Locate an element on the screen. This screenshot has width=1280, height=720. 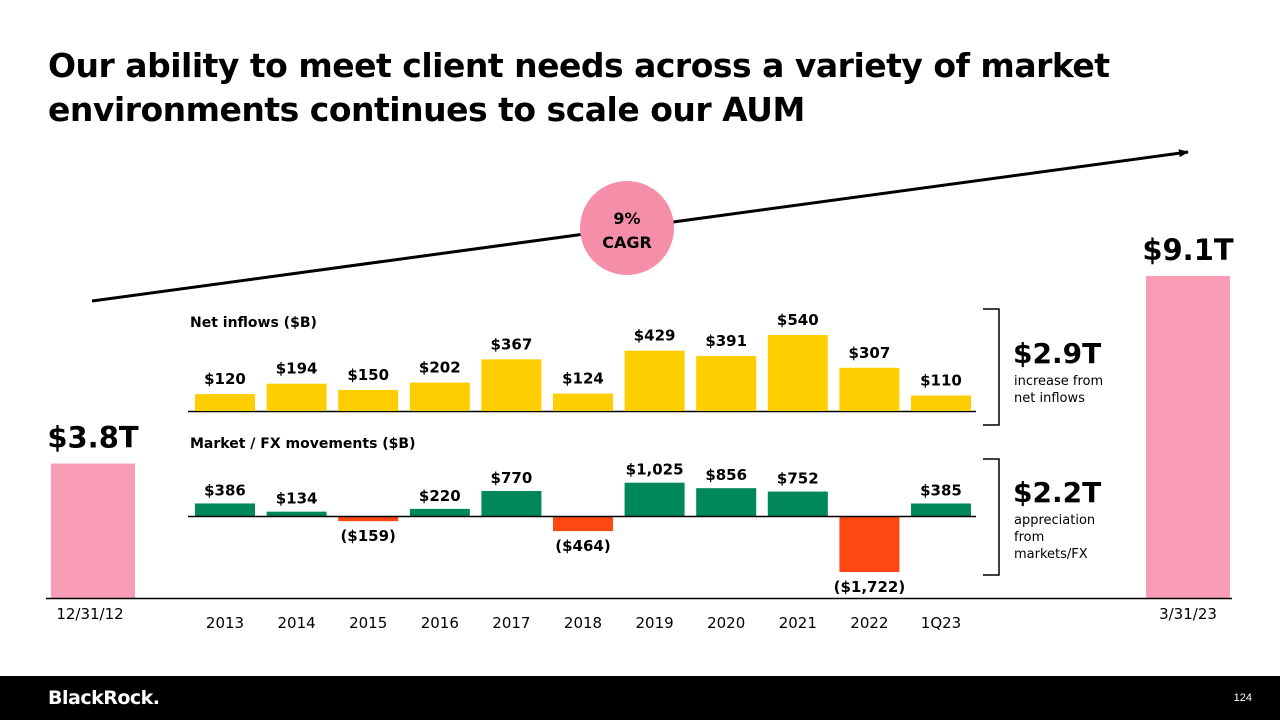
market-fx-data-label: ($1,722) is located at coordinates (870, 587).